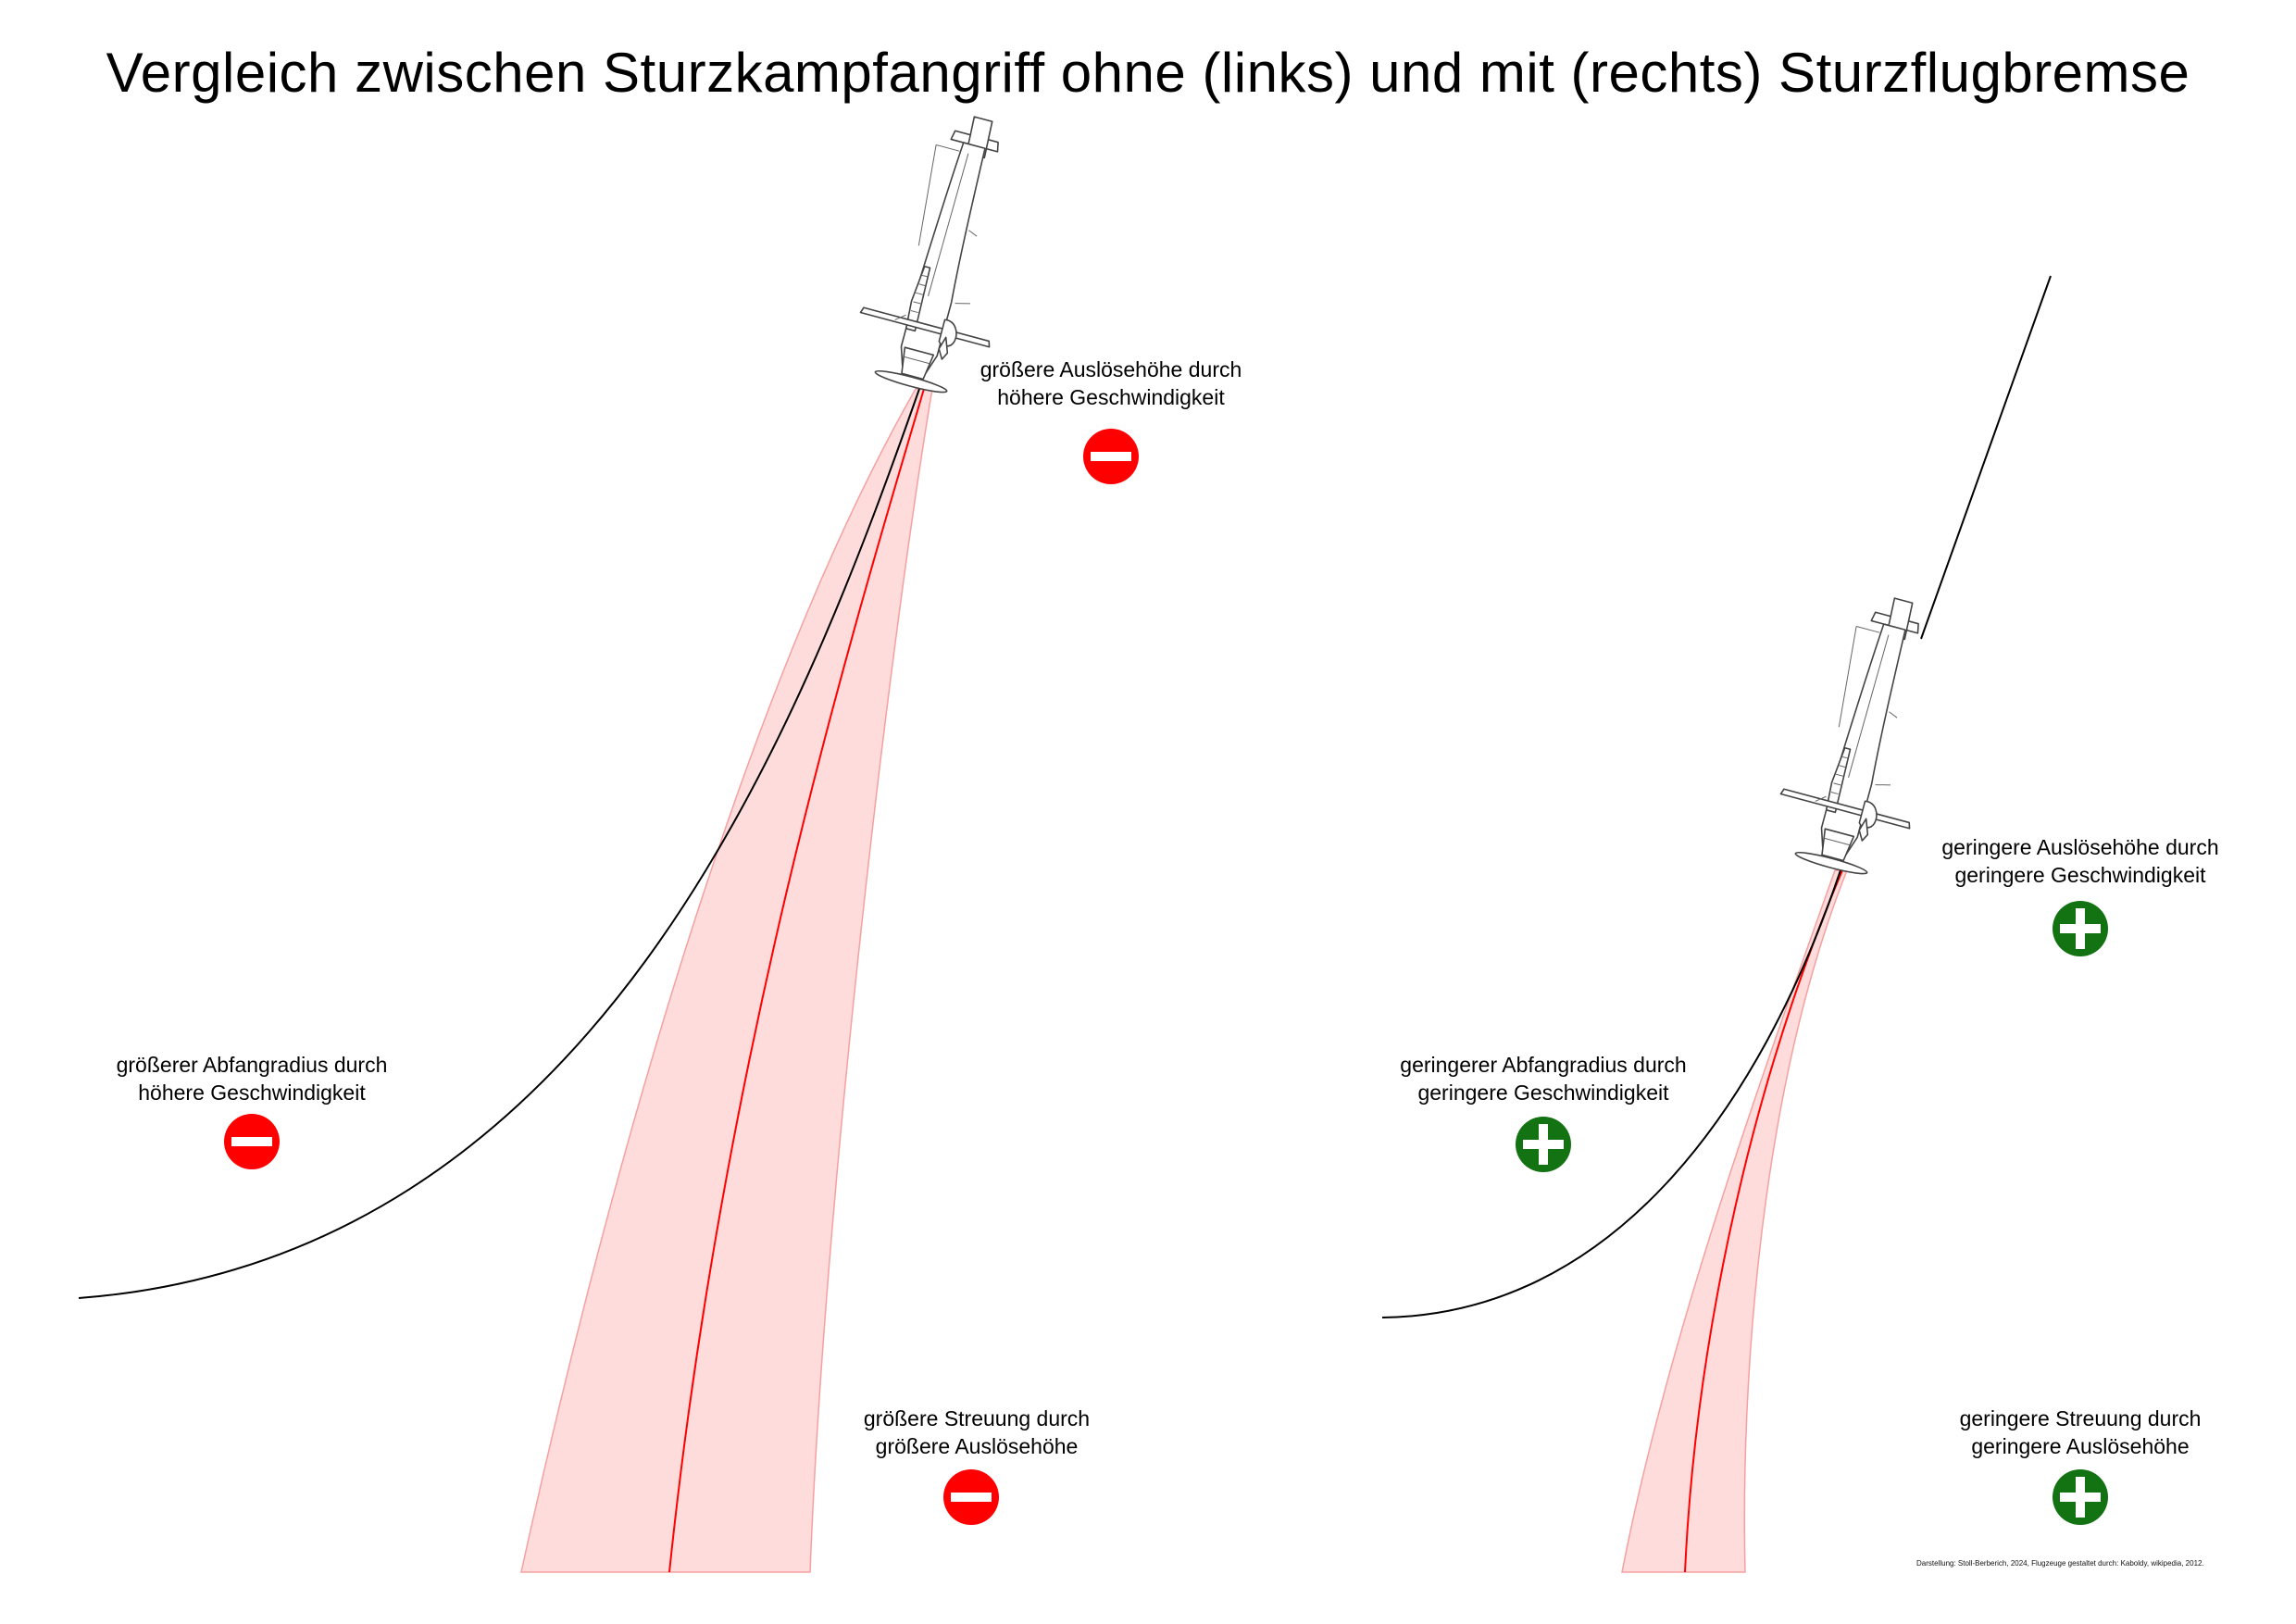  What do you see at coordinates (796, 980) in the screenshot?
I see `bomb-trajectory-left` at bounding box center [796, 980].